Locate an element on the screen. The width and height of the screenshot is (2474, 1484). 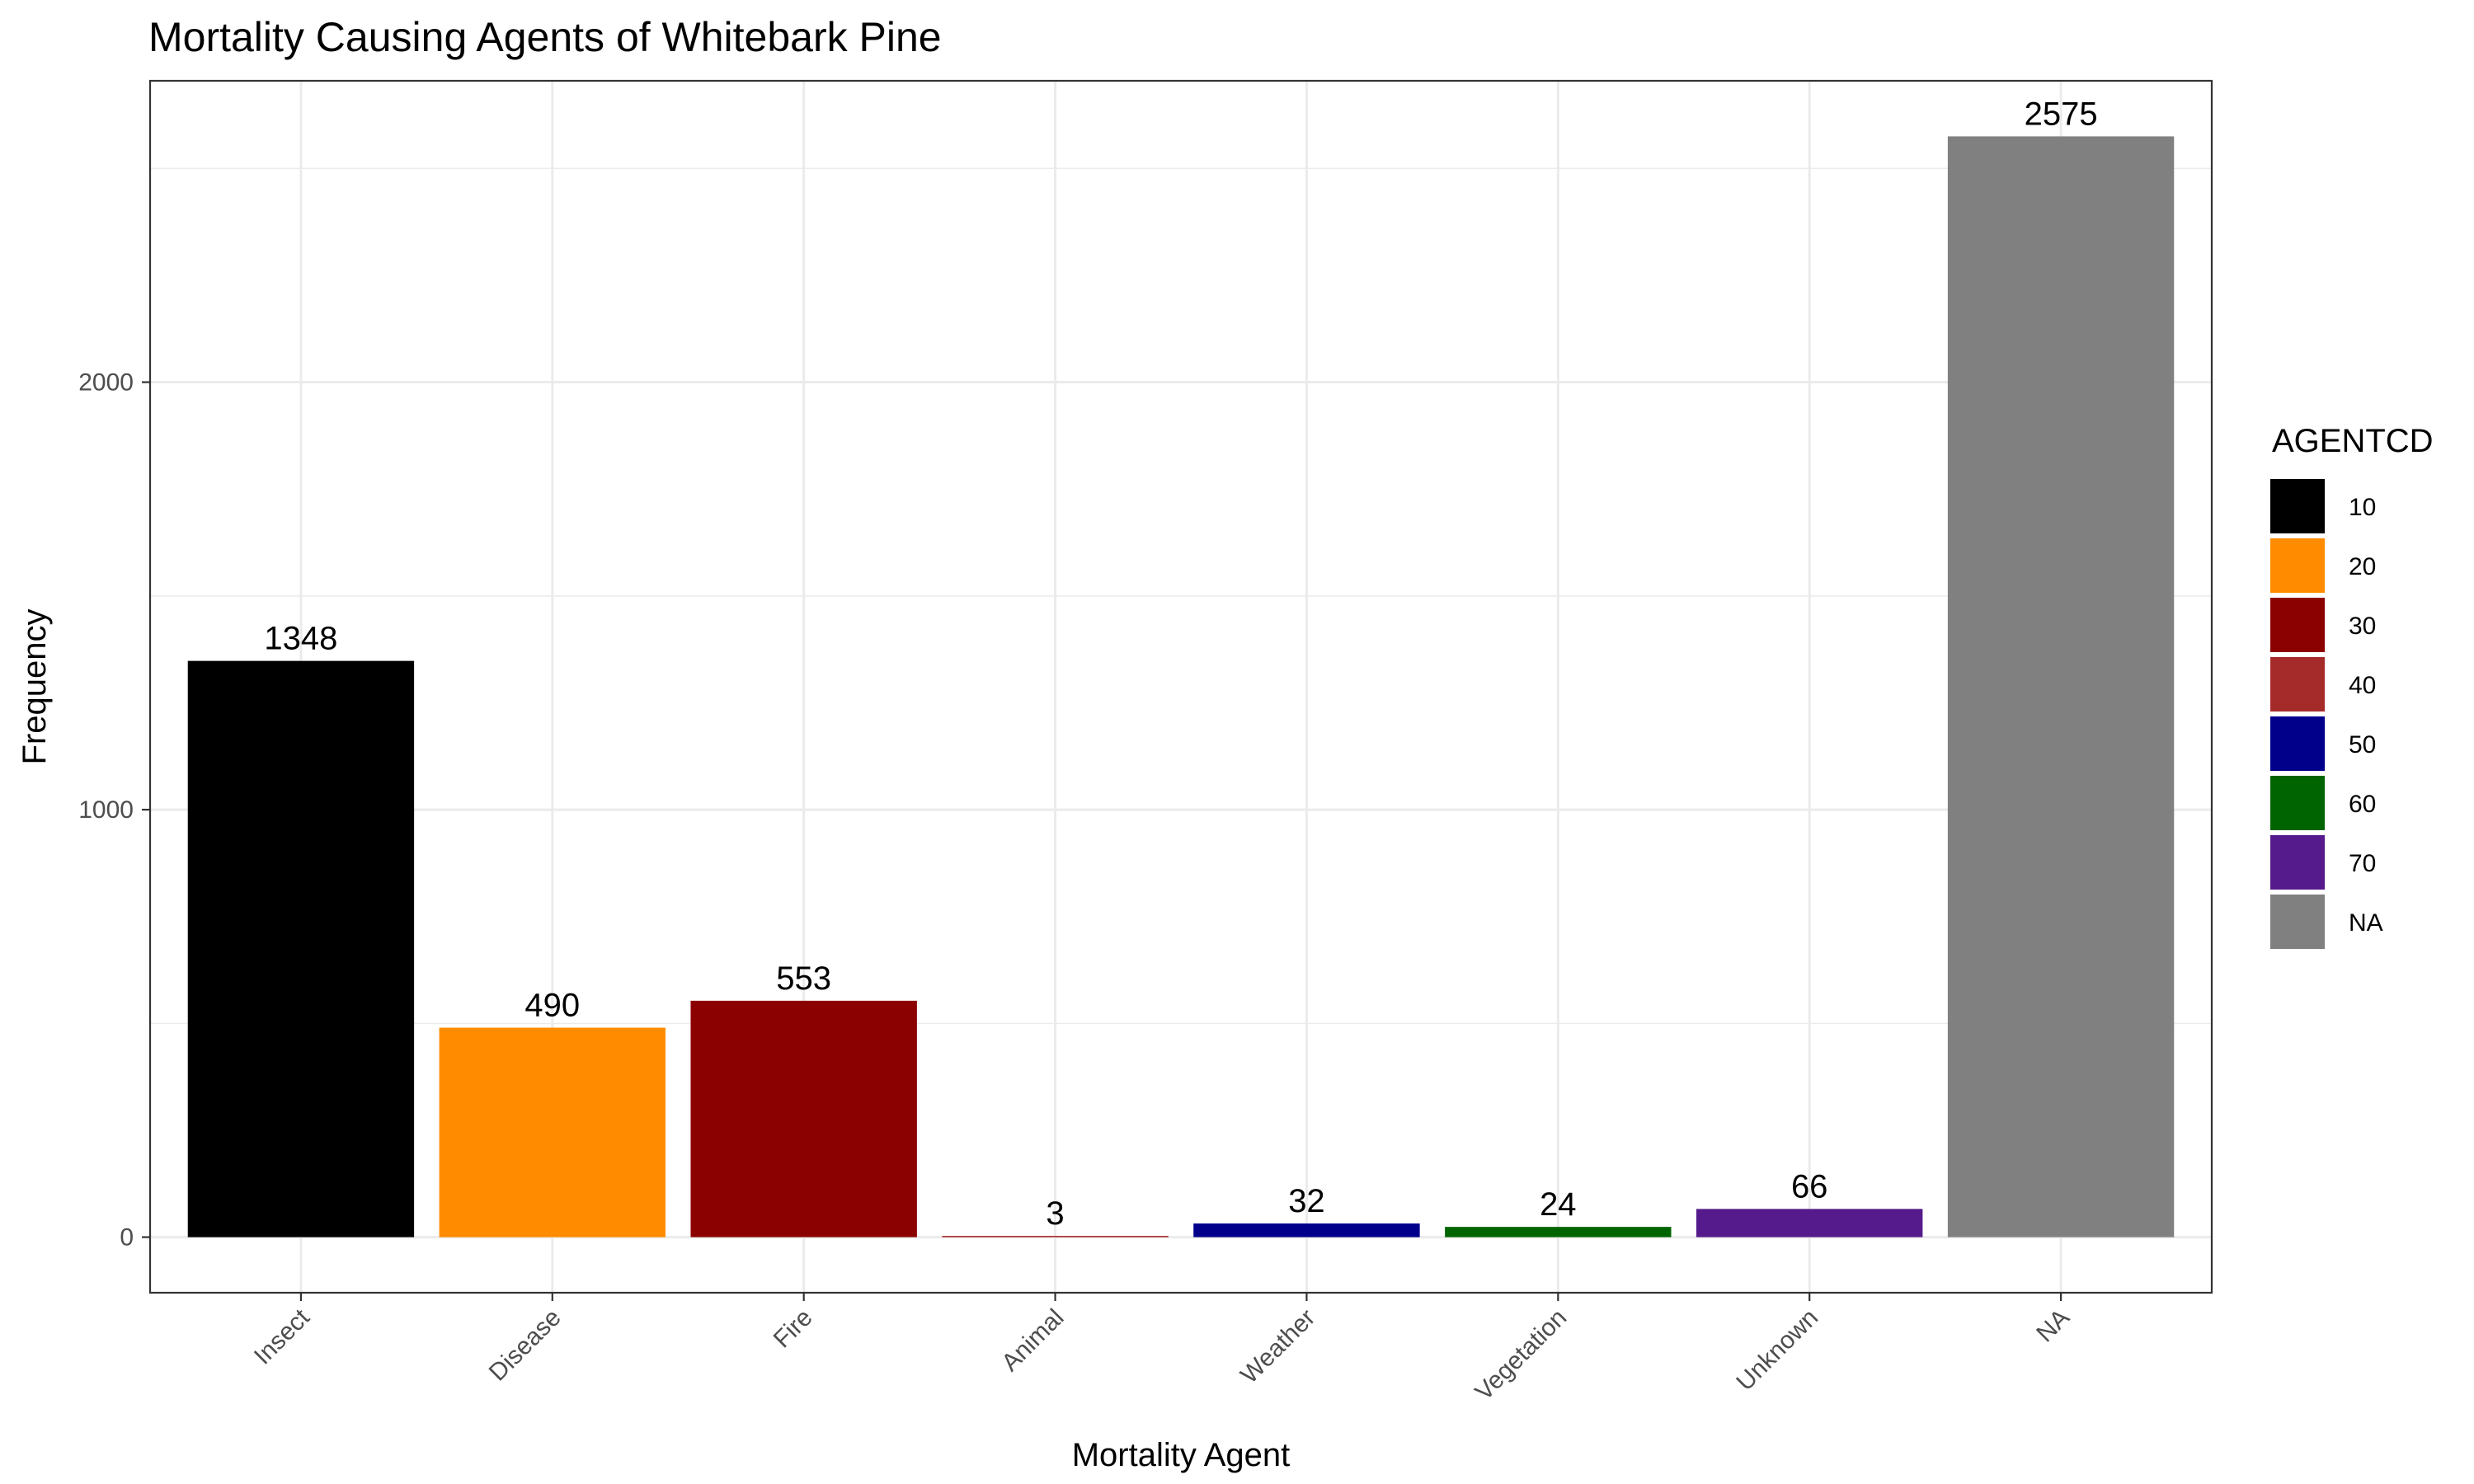
legend-label: 40 is located at coordinates (2362, 685).